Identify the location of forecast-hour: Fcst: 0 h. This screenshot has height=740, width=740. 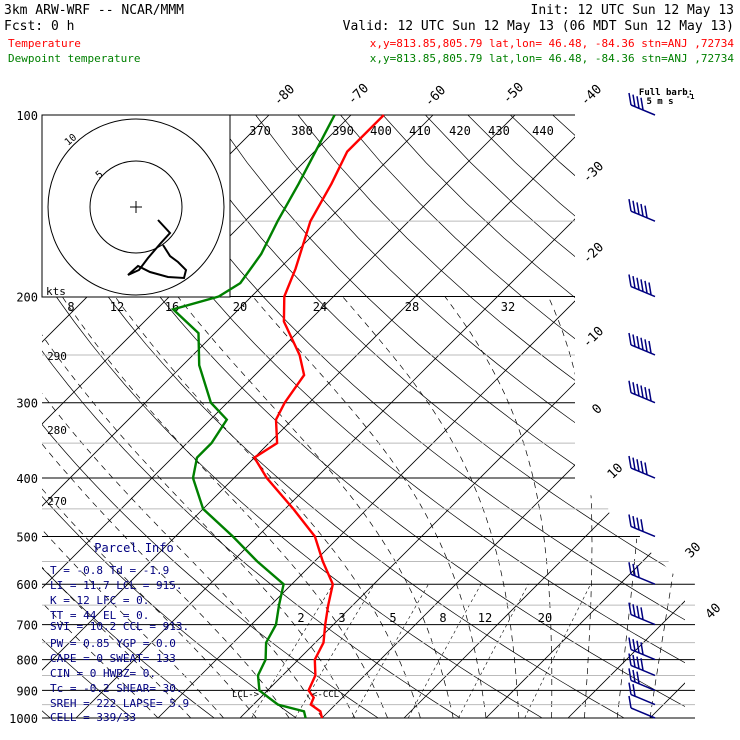
(39, 26).